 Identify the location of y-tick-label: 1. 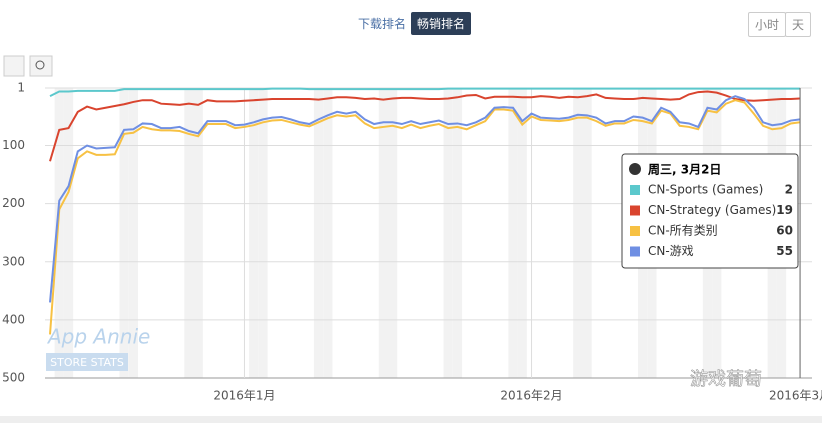
(21, 88).